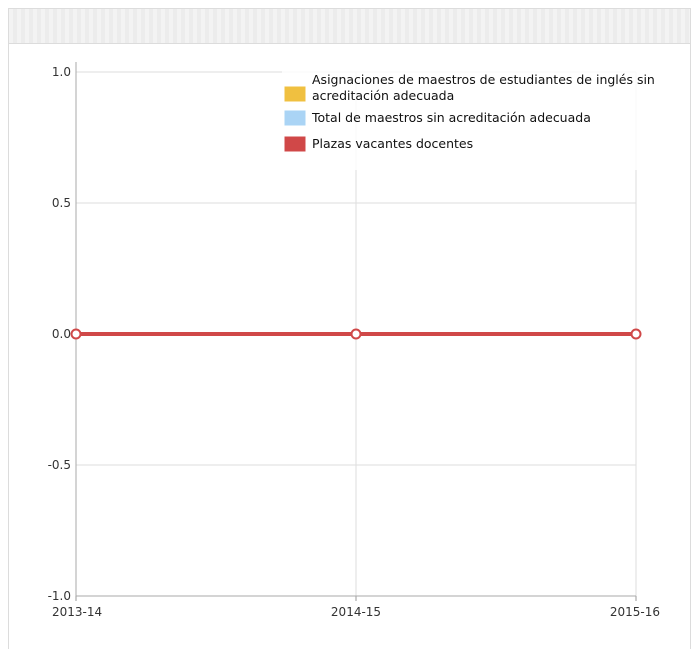  What do you see at coordinates (61, 72) in the screenshot?
I see `y-tick-label: 1.0` at bounding box center [61, 72].